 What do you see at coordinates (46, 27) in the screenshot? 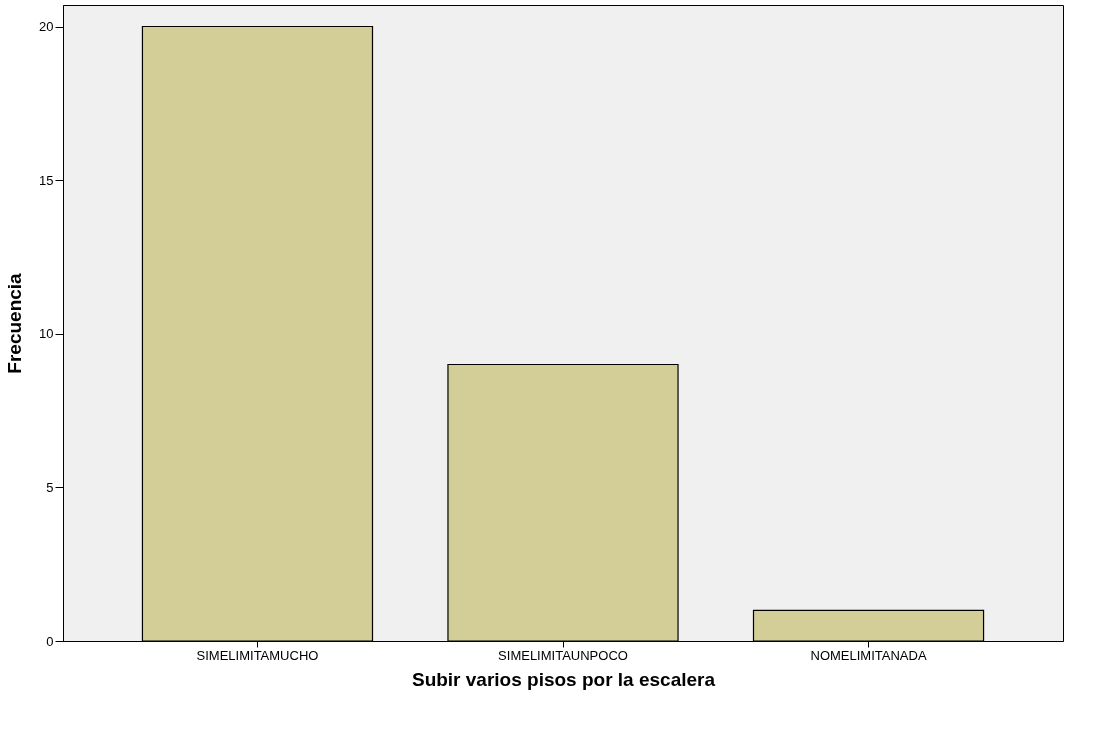
I see `y-tick-label: 20` at bounding box center [46, 27].